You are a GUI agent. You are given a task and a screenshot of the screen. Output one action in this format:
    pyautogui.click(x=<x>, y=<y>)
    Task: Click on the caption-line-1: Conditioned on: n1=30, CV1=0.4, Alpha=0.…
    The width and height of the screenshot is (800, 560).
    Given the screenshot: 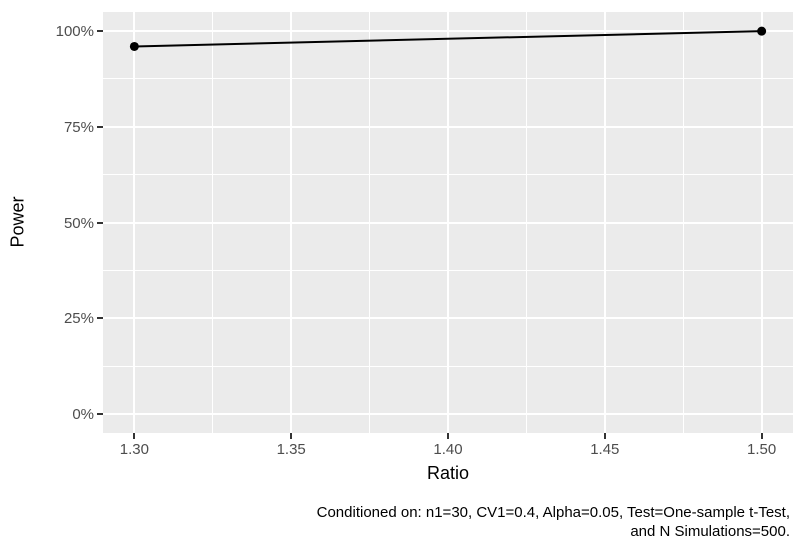 What is the action you would take?
    pyautogui.click(x=553, y=512)
    